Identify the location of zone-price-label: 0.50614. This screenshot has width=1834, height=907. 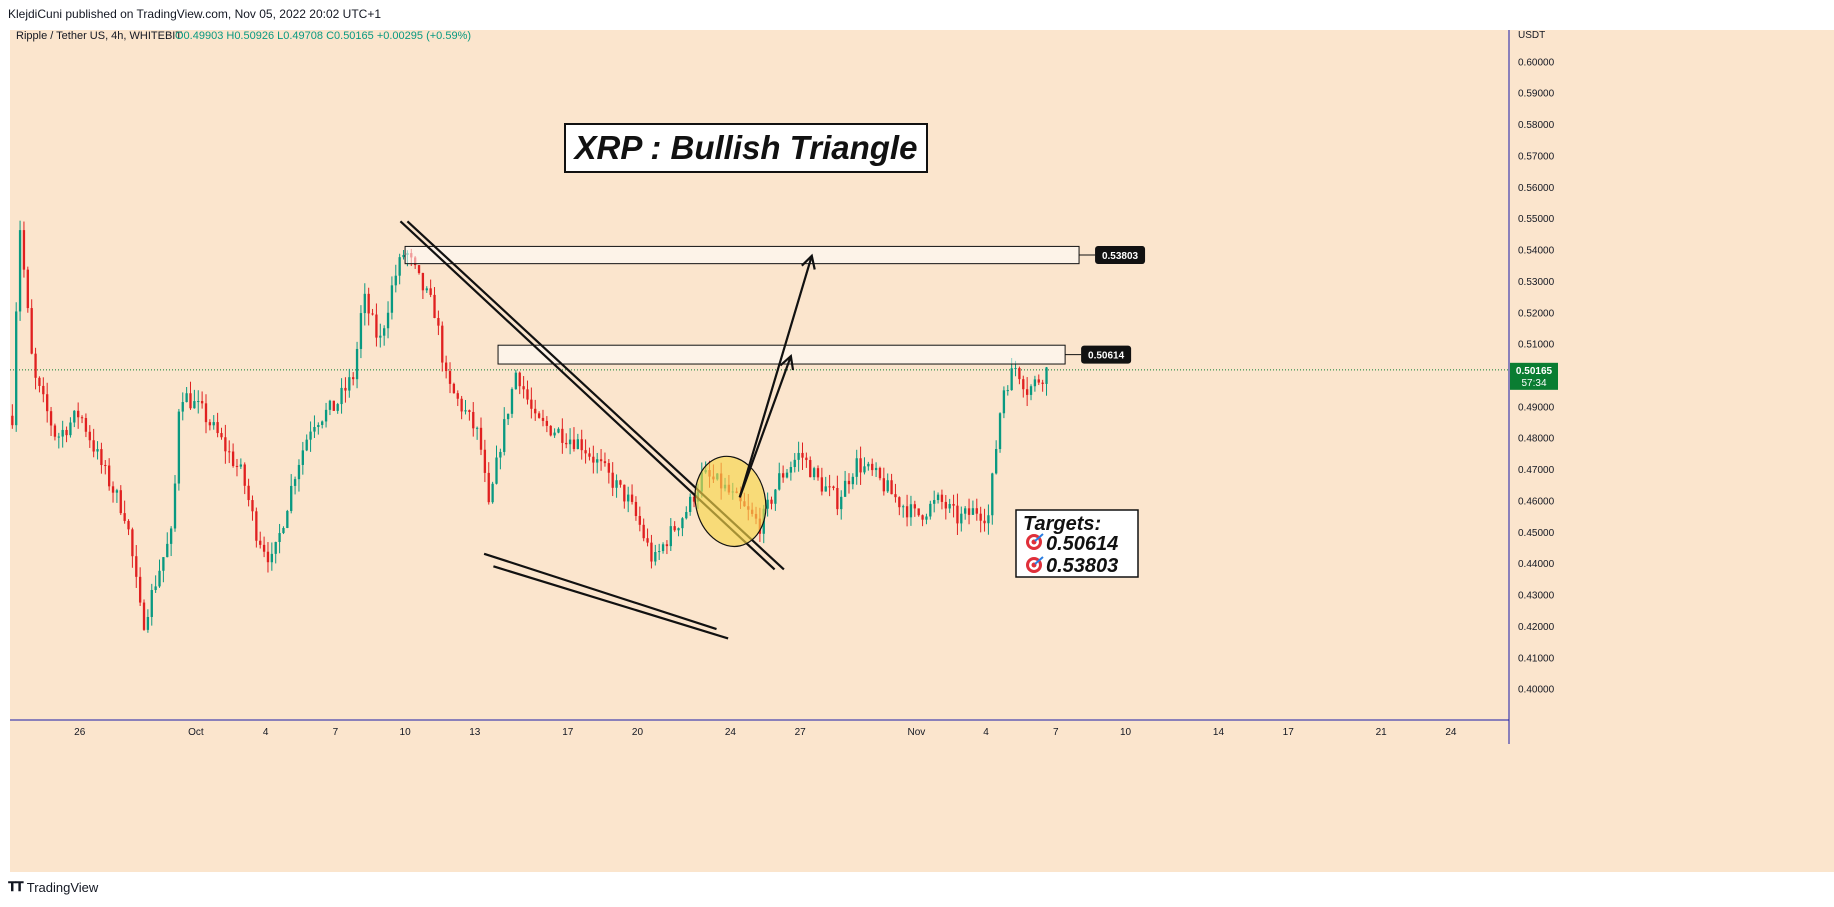
(1106, 356).